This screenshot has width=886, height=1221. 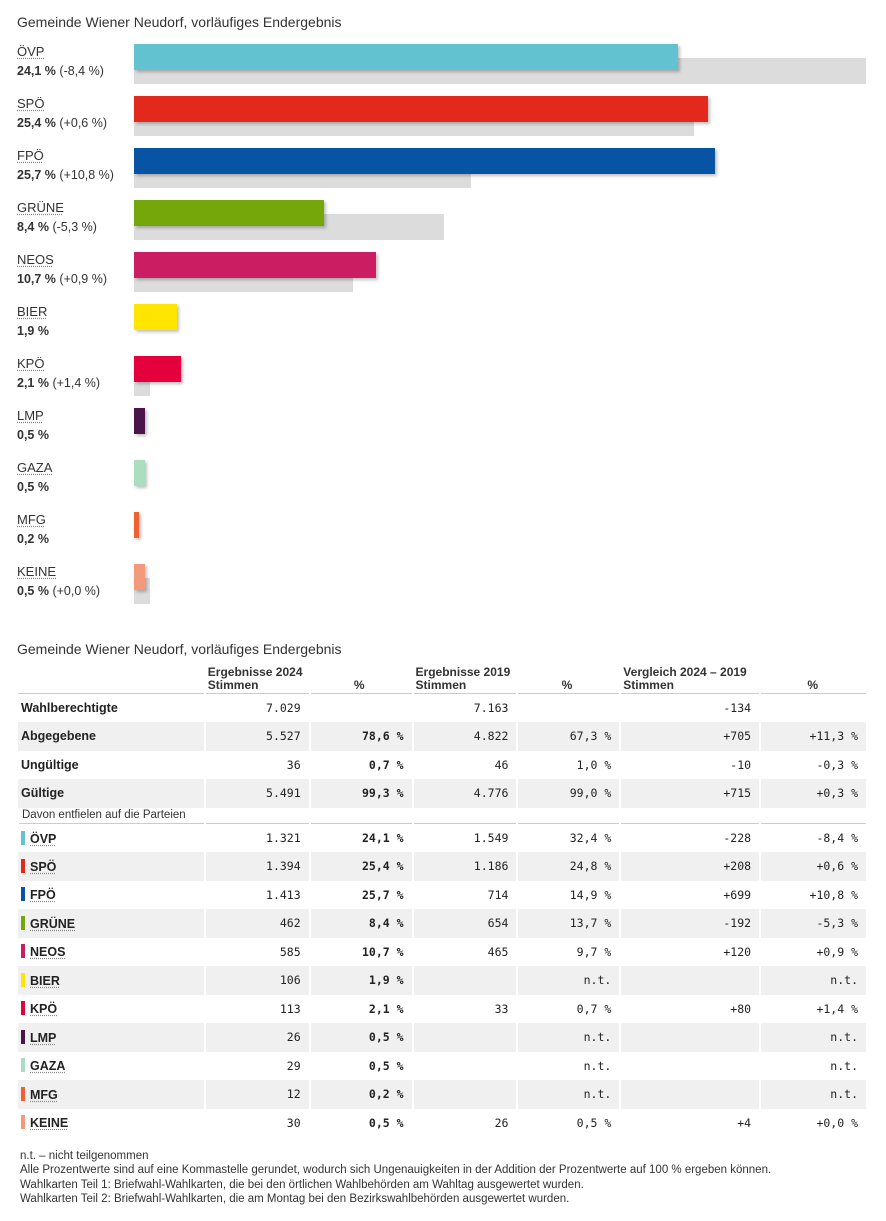 I want to click on party-name: BIER, so click(x=45, y=980).